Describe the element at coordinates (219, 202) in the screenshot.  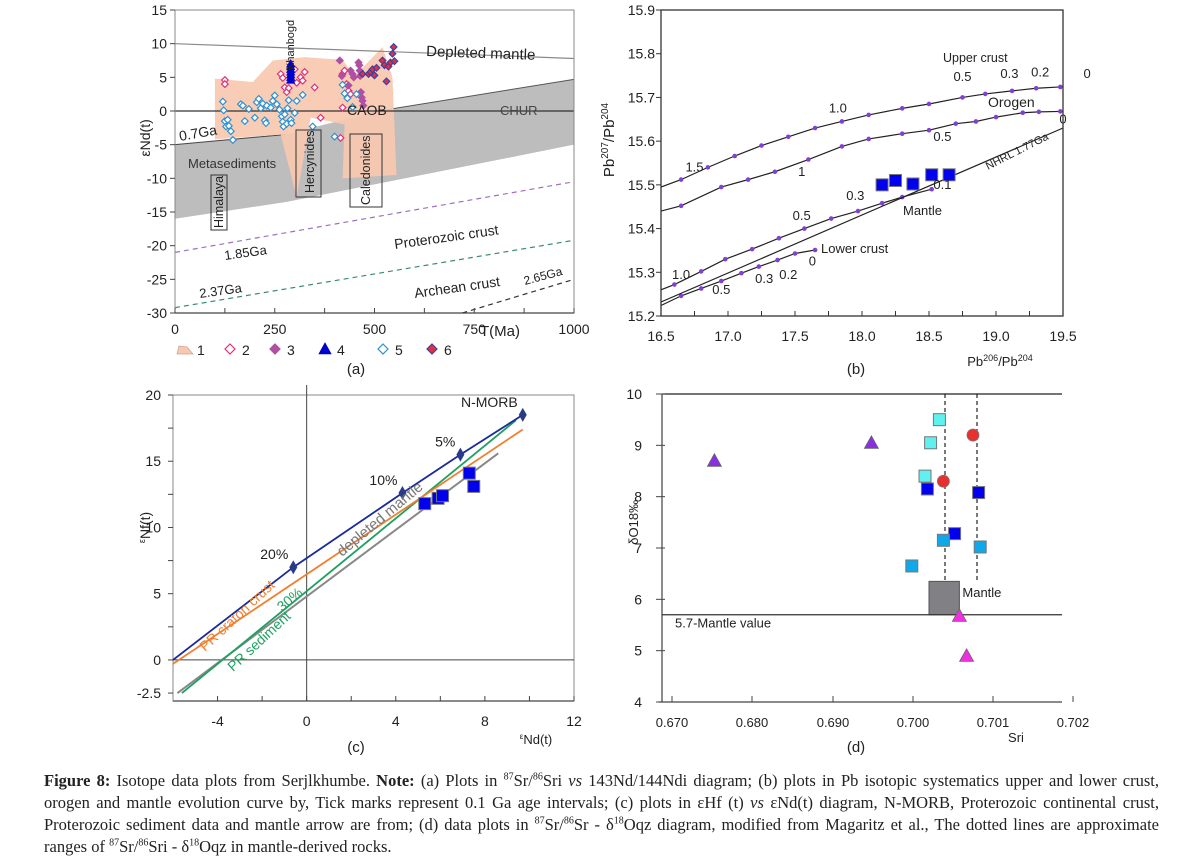
I see `himalaya-box` at that location.